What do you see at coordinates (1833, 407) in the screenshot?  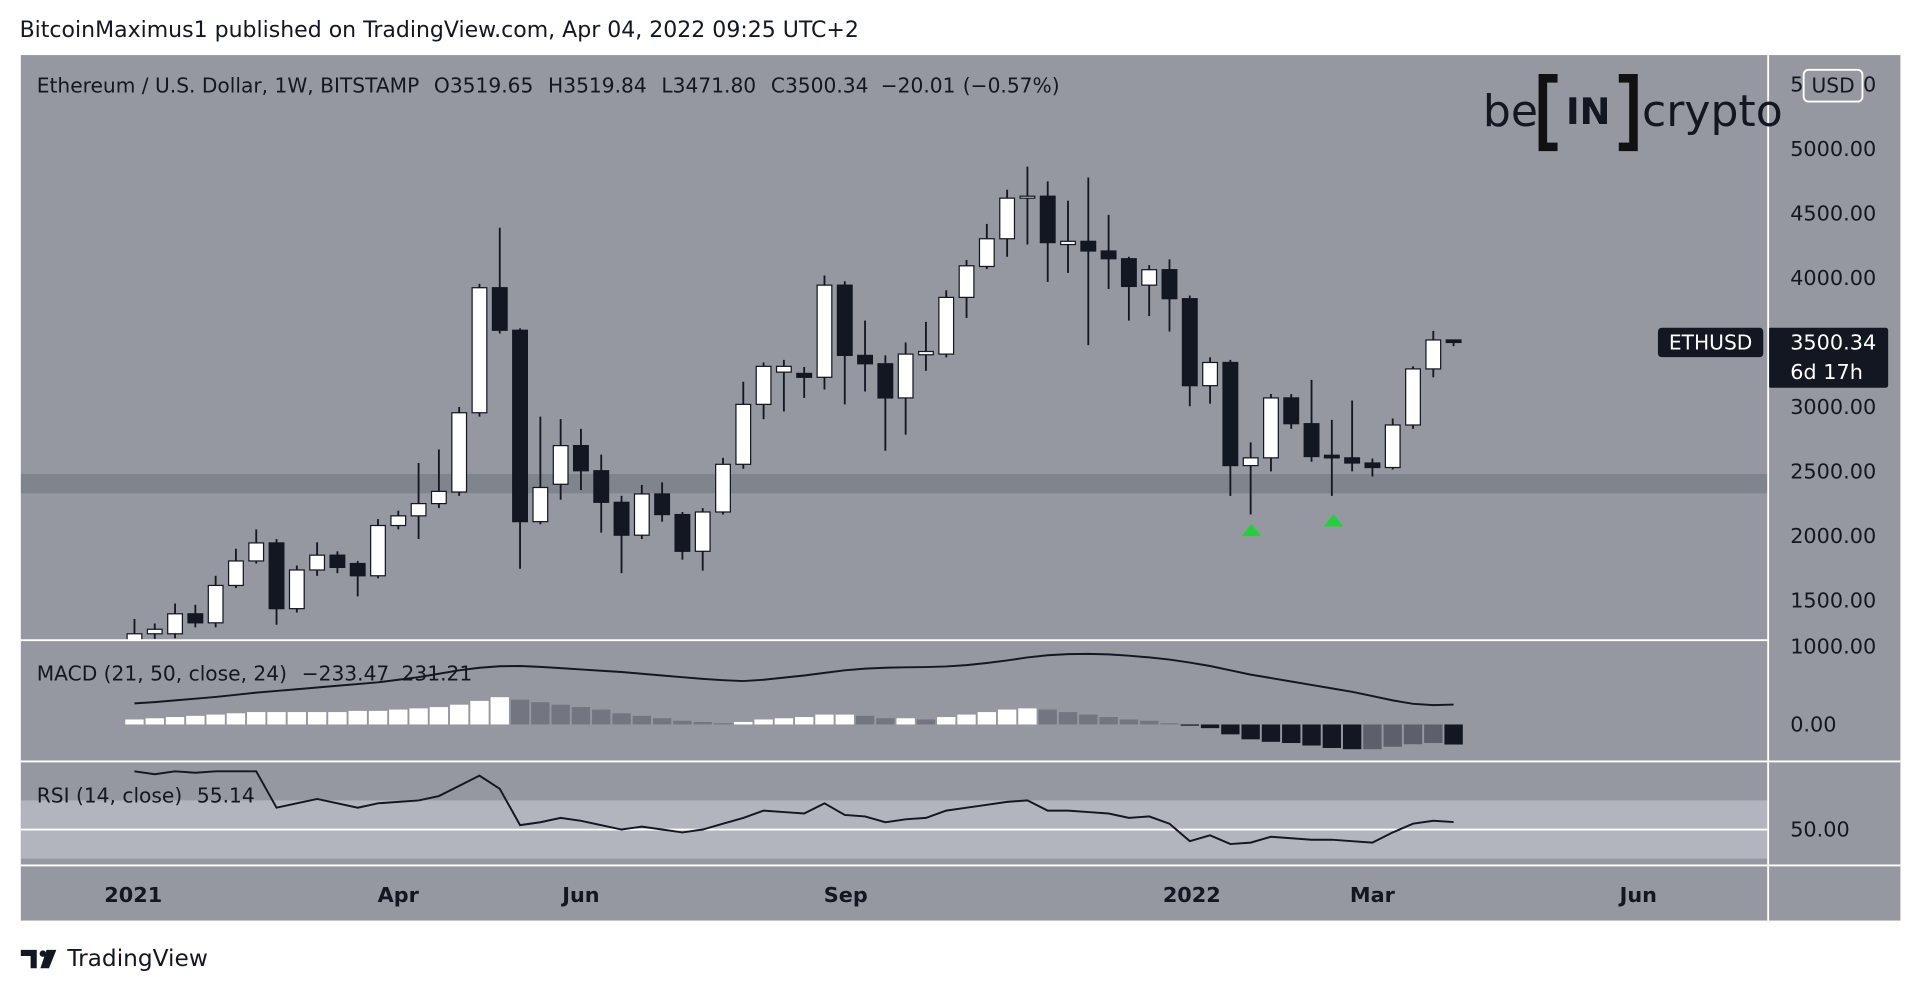 I see `y-tick-label: 3000.00` at bounding box center [1833, 407].